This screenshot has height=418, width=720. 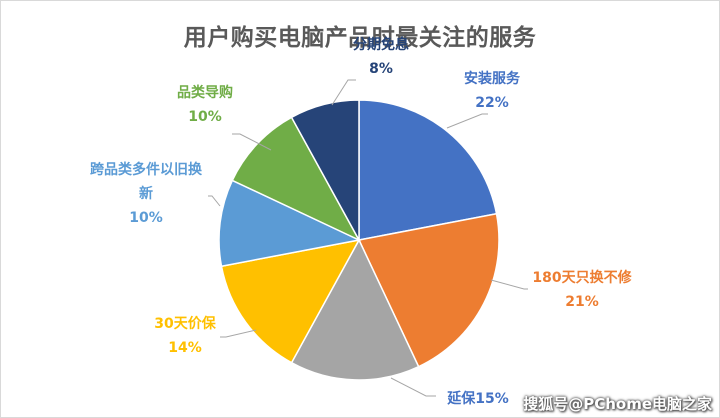 I want to click on slice-label: 8%, so click(x=381, y=69).